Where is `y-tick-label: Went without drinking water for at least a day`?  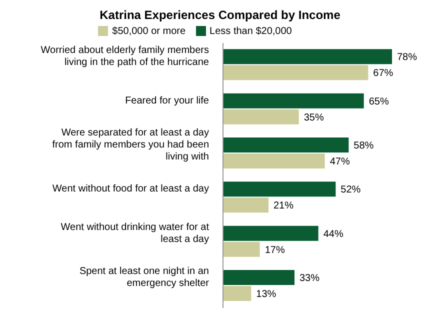
y-tick-label: Went without drinking water for at least a day is located at coordinates (135, 233).